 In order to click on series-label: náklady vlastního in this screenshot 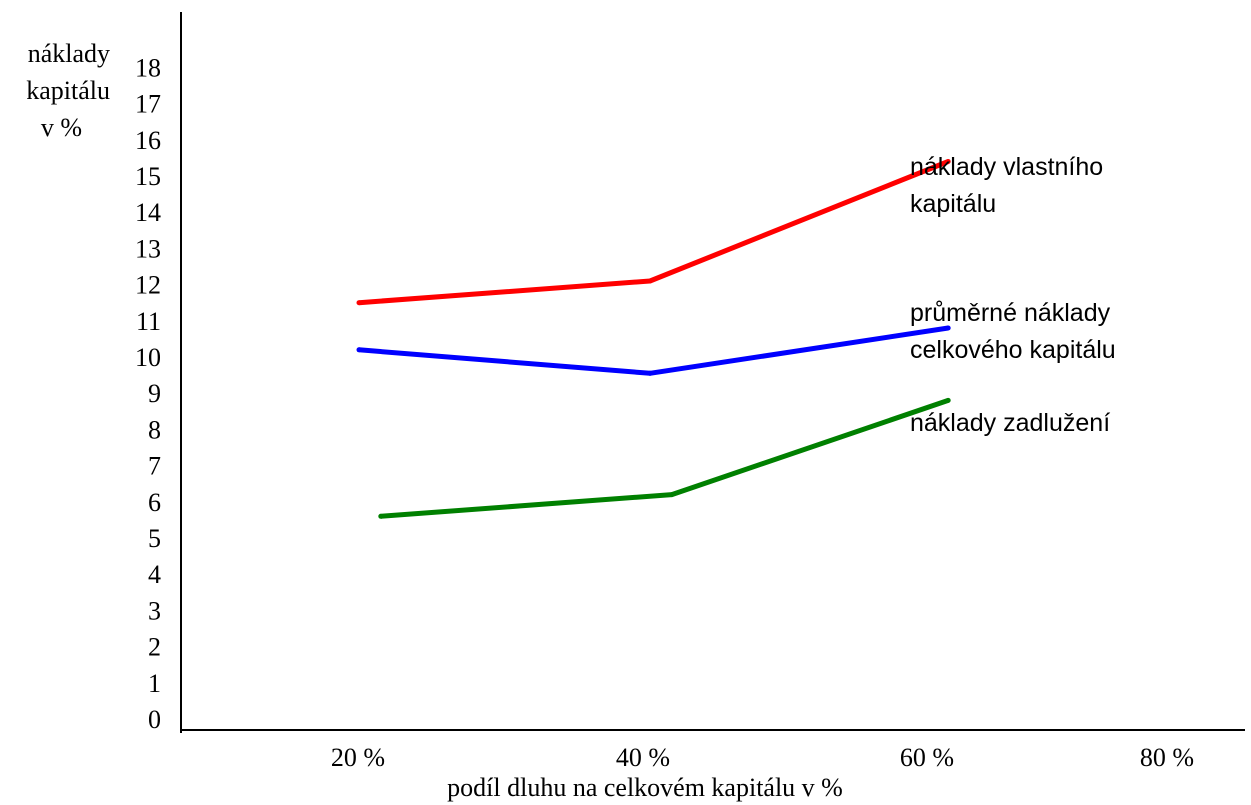, I will do `click(1006, 167)`.